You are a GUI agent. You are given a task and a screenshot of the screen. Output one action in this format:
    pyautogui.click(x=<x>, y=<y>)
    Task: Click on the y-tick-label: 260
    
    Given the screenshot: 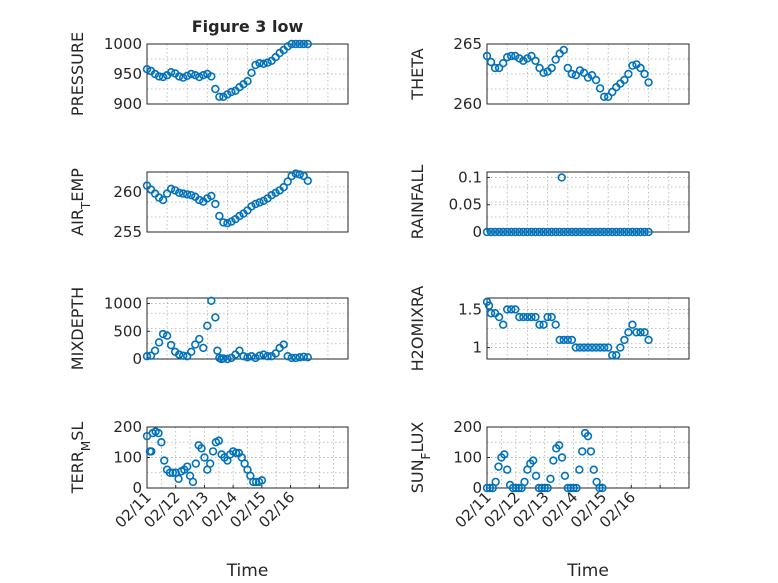 What is the action you would take?
    pyautogui.click(x=467, y=104)
    